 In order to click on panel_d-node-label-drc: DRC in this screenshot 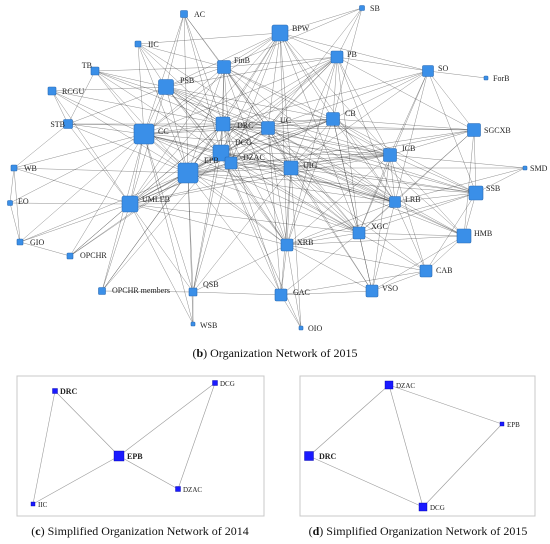, I will do `click(328, 456)`.